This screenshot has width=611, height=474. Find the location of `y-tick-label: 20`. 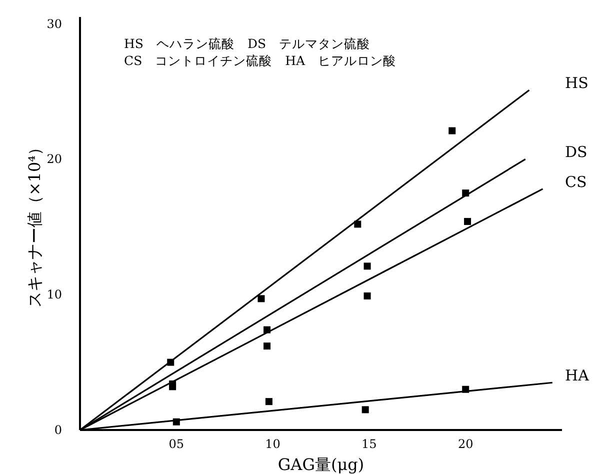

y-tick-label: 20 is located at coordinates (54, 159).